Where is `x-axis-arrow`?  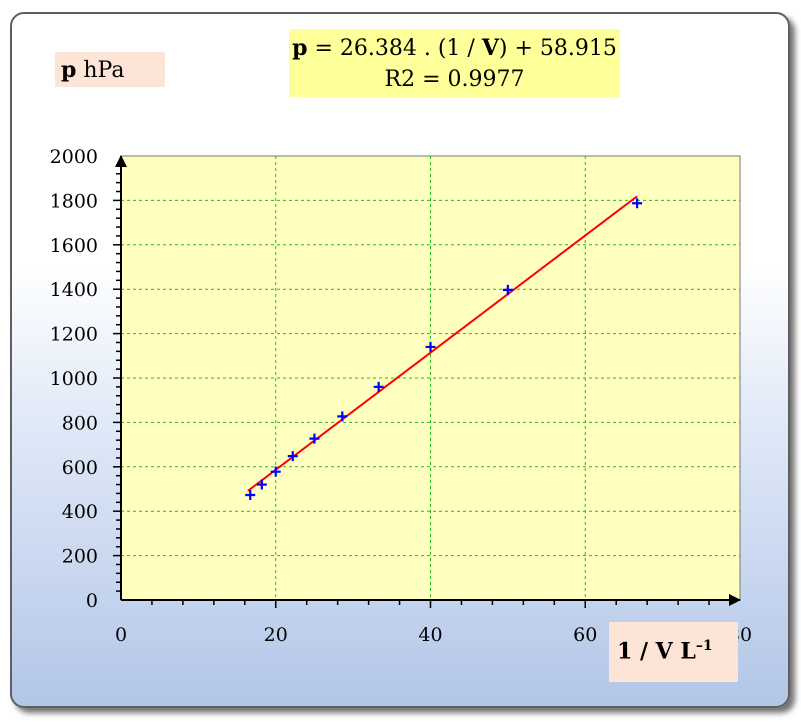 x-axis-arrow is located at coordinates (735, 600).